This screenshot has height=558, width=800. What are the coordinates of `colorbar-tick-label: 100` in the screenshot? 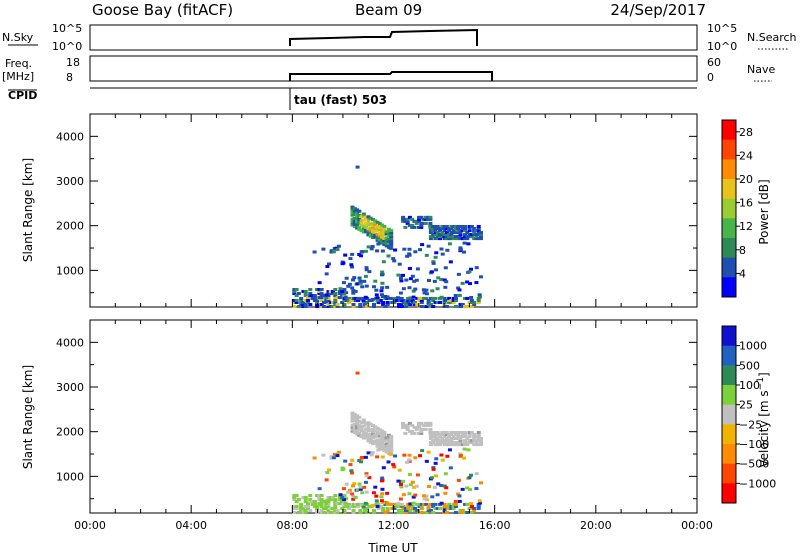 It's located at (749, 385).